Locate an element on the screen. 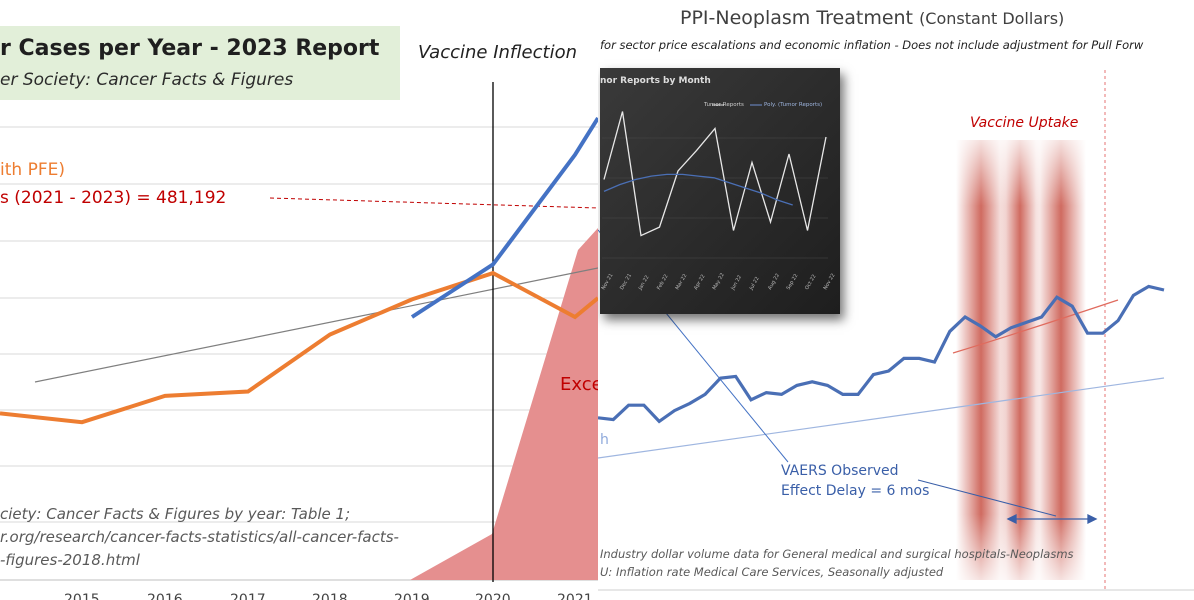 The width and height of the screenshot is (1194, 600). right-title-sub: (Constant Dollars) is located at coordinates (992, 18).